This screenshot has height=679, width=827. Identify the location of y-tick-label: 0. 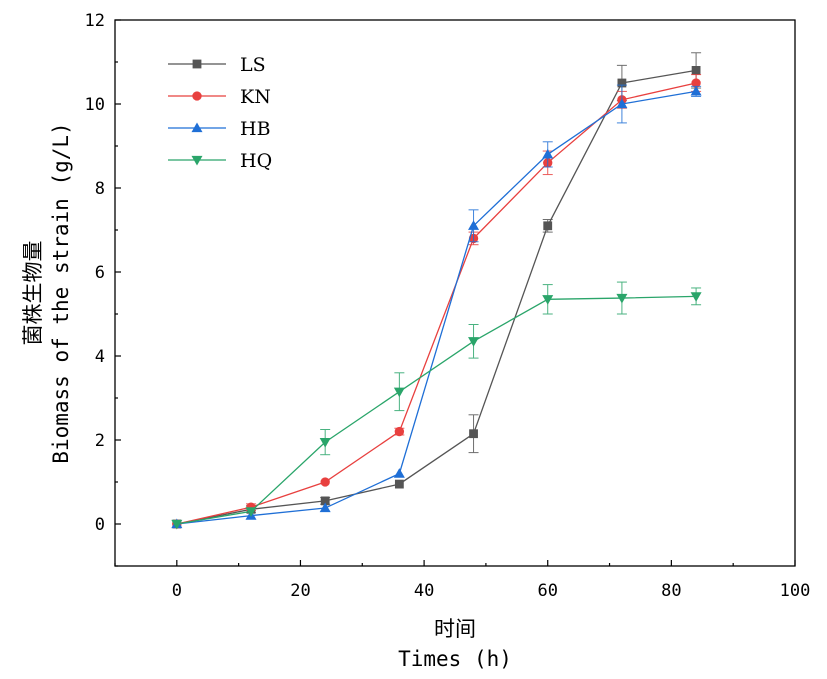
(100, 525).